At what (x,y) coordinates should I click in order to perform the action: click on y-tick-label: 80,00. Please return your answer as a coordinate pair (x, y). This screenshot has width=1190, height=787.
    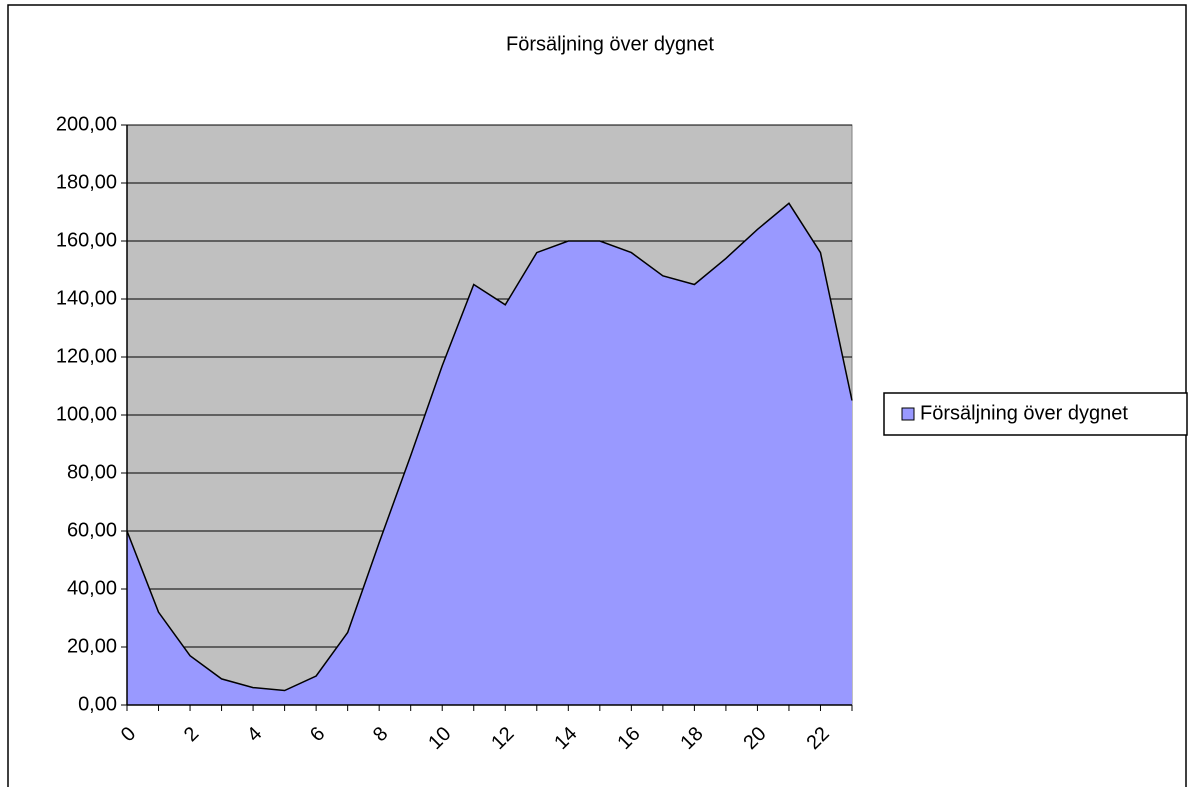
    Looking at the image, I should click on (92, 472).